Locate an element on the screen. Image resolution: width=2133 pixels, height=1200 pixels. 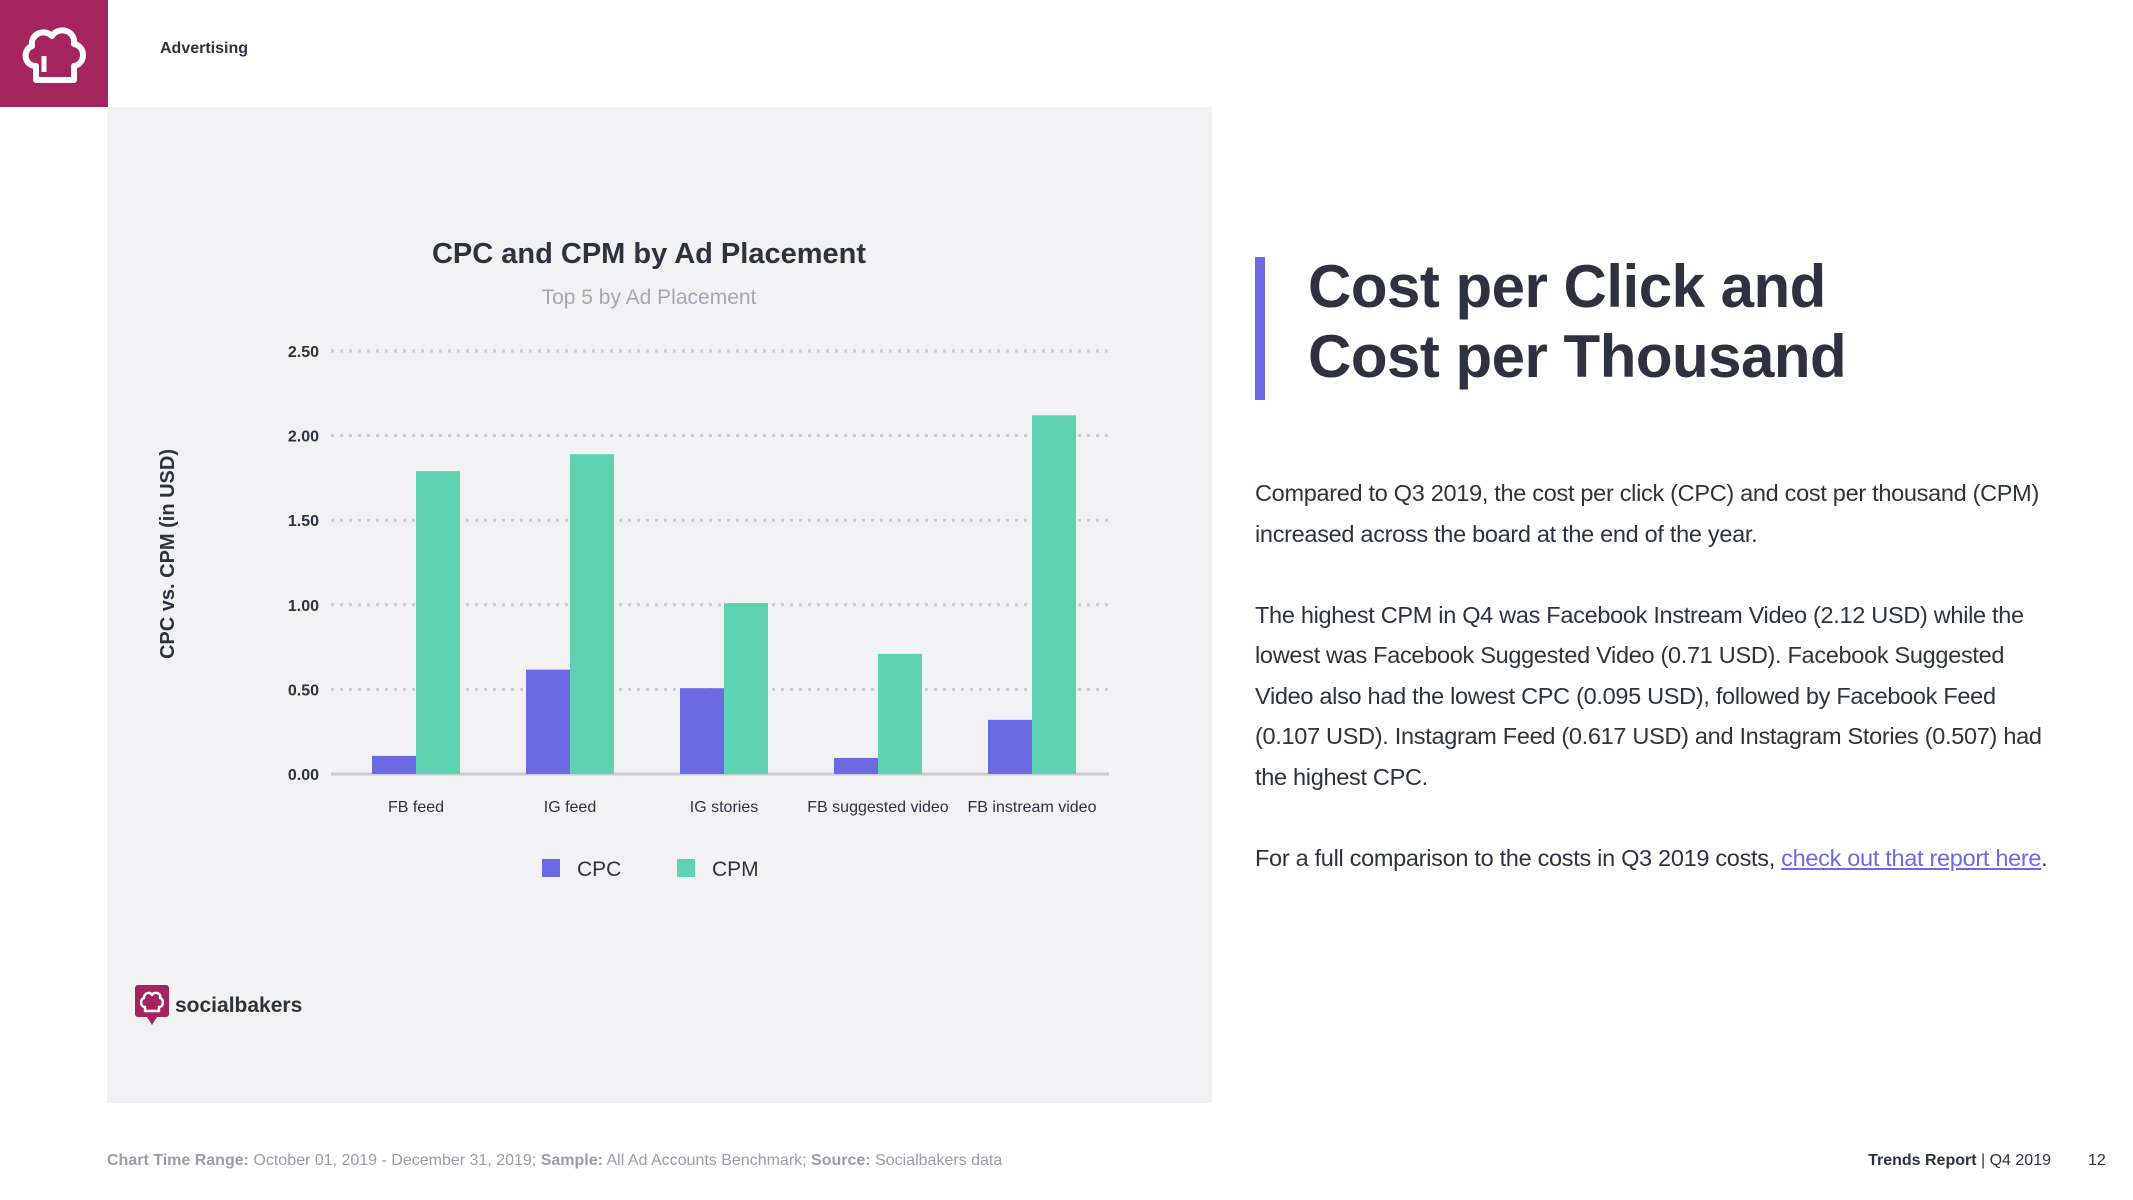
y-tick-label: 2.00 is located at coordinates (303, 437).